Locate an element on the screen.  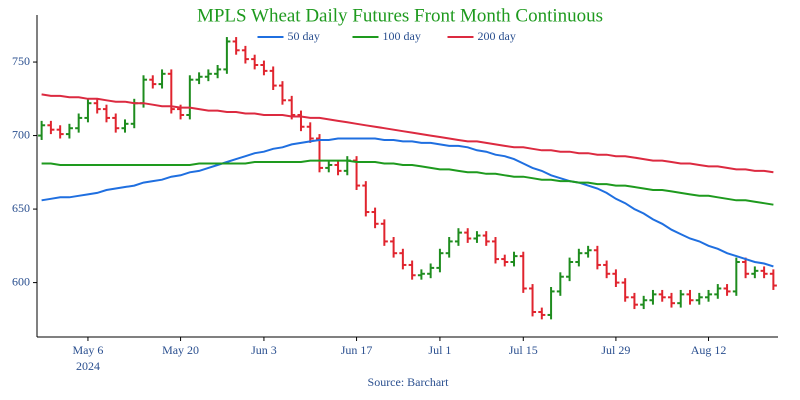
y-tick-label: 700 is located at coordinates (21, 134).